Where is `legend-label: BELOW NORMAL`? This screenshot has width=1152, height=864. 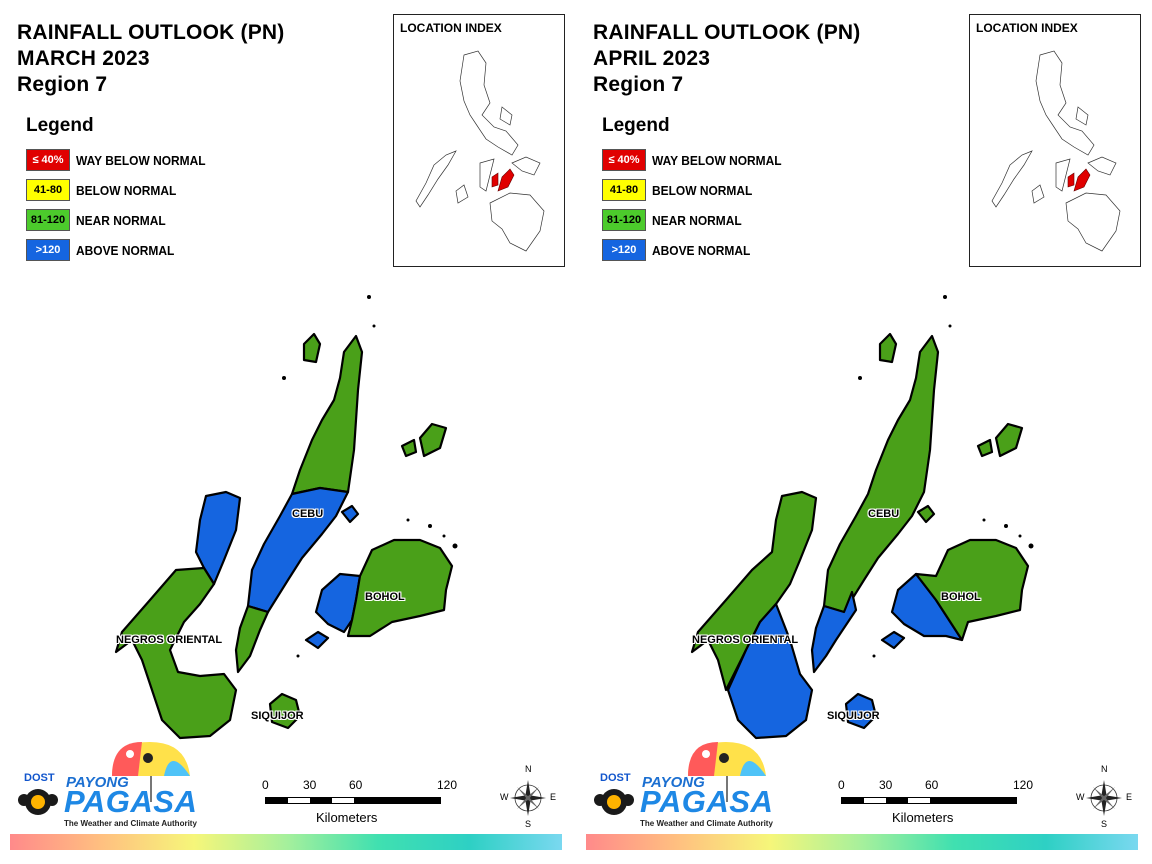 legend-label: BELOW NORMAL is located at coordinates (702, 190).